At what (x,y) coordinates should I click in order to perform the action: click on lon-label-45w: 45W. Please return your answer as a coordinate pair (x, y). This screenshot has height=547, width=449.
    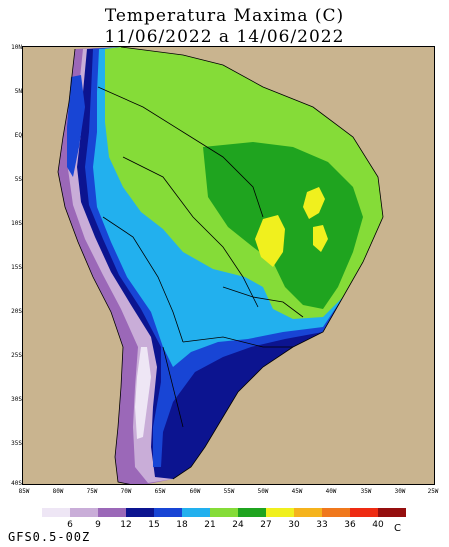
    Looking at the image, I should click on (297, 491).